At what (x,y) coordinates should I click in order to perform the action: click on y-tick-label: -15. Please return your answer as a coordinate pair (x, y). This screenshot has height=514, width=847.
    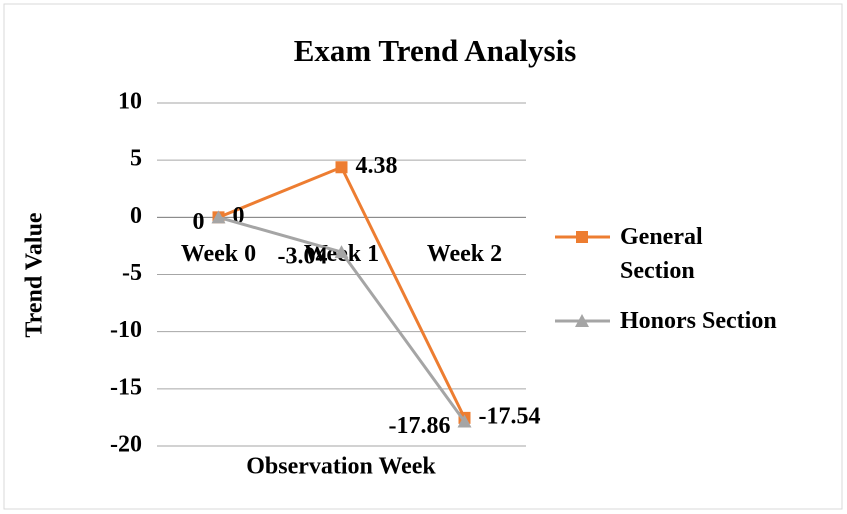
    Looking at the image, I should click on (126, 387).